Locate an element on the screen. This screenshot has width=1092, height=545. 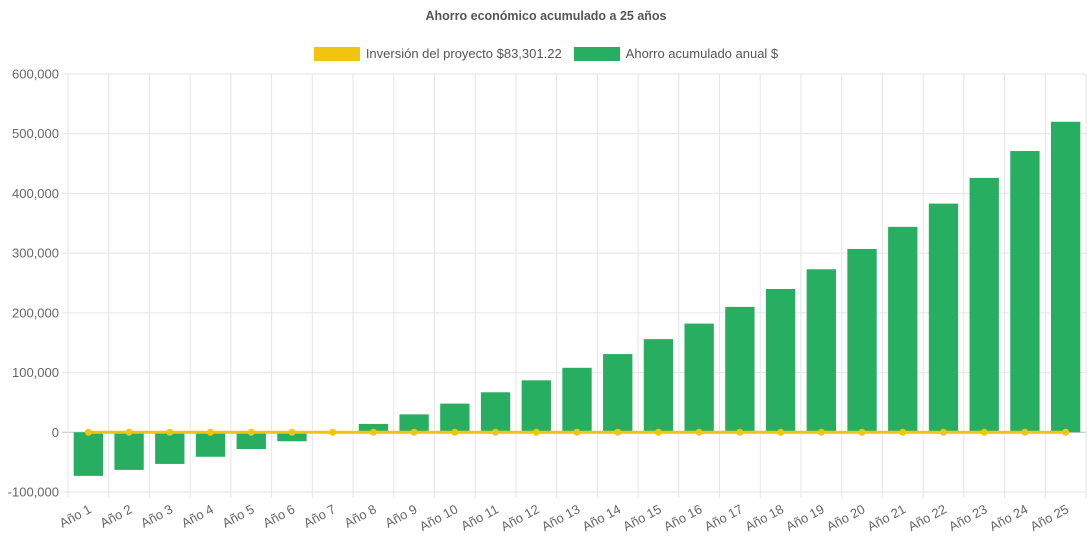
y-tick-label: 500,000 is located at coordinates (35, 133).